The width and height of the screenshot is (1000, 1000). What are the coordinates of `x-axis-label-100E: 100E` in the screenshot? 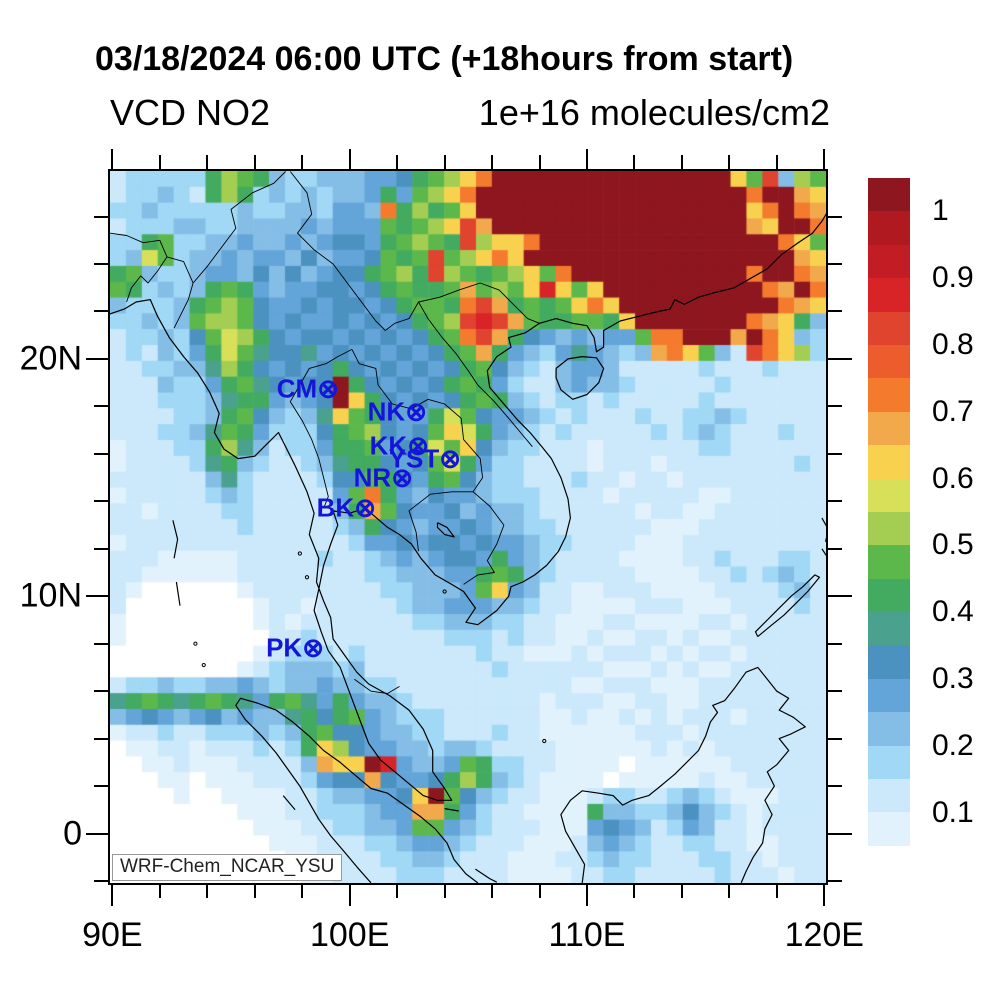 It's located at (349, 935).